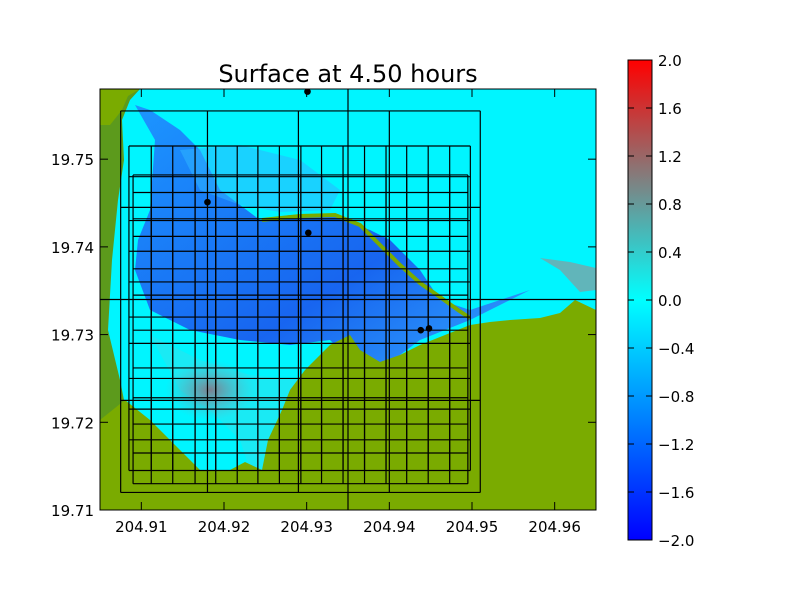 The width and height of the screenshot is (800, 600). What do you see at coordinates (120, 299) in the screenshot?
I see `land-west` at bounding box center [120, 299].